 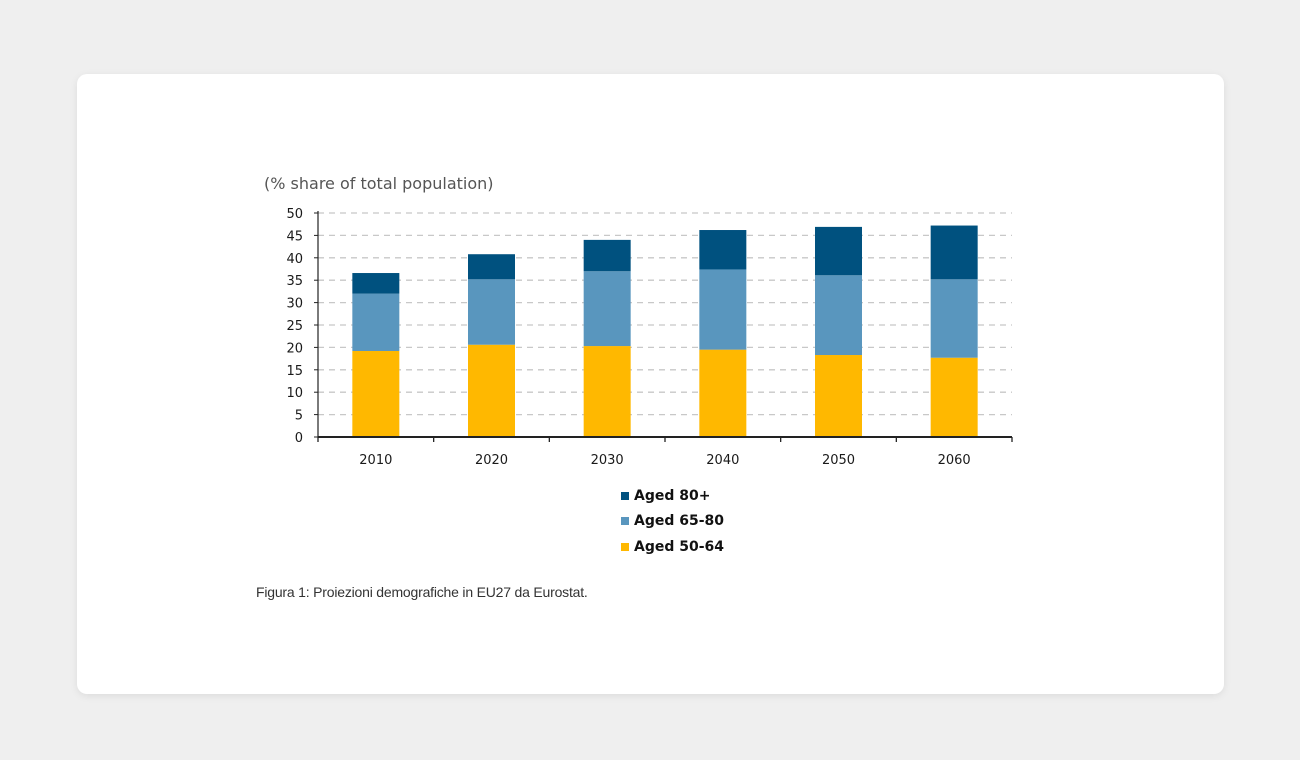 I want to click on bar-aged-80--2020, so click(x=491, y=267).